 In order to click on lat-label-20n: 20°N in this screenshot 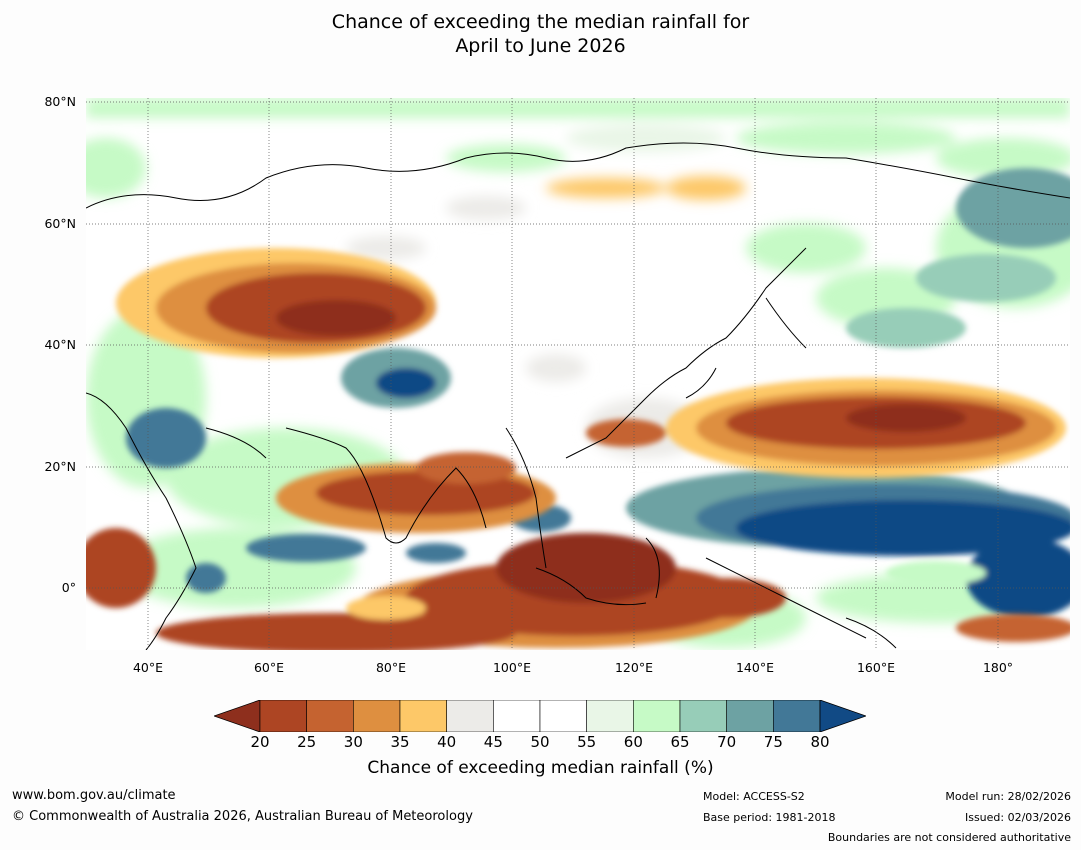, I will do `click(60, 466)`.